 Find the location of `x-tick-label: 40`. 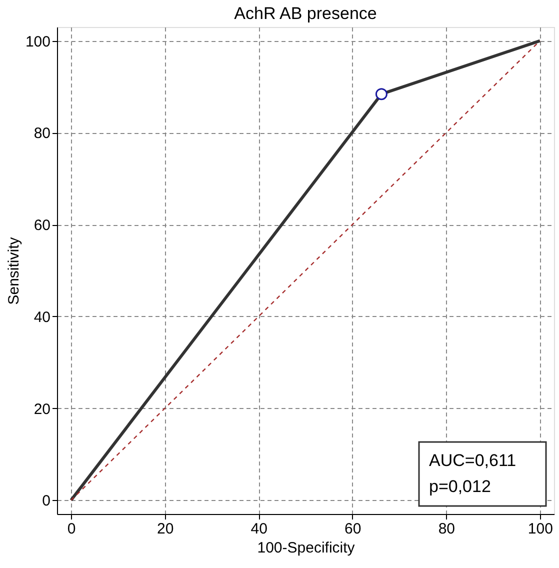

x-tick-label: 40 is located at coordinates (259, 529).